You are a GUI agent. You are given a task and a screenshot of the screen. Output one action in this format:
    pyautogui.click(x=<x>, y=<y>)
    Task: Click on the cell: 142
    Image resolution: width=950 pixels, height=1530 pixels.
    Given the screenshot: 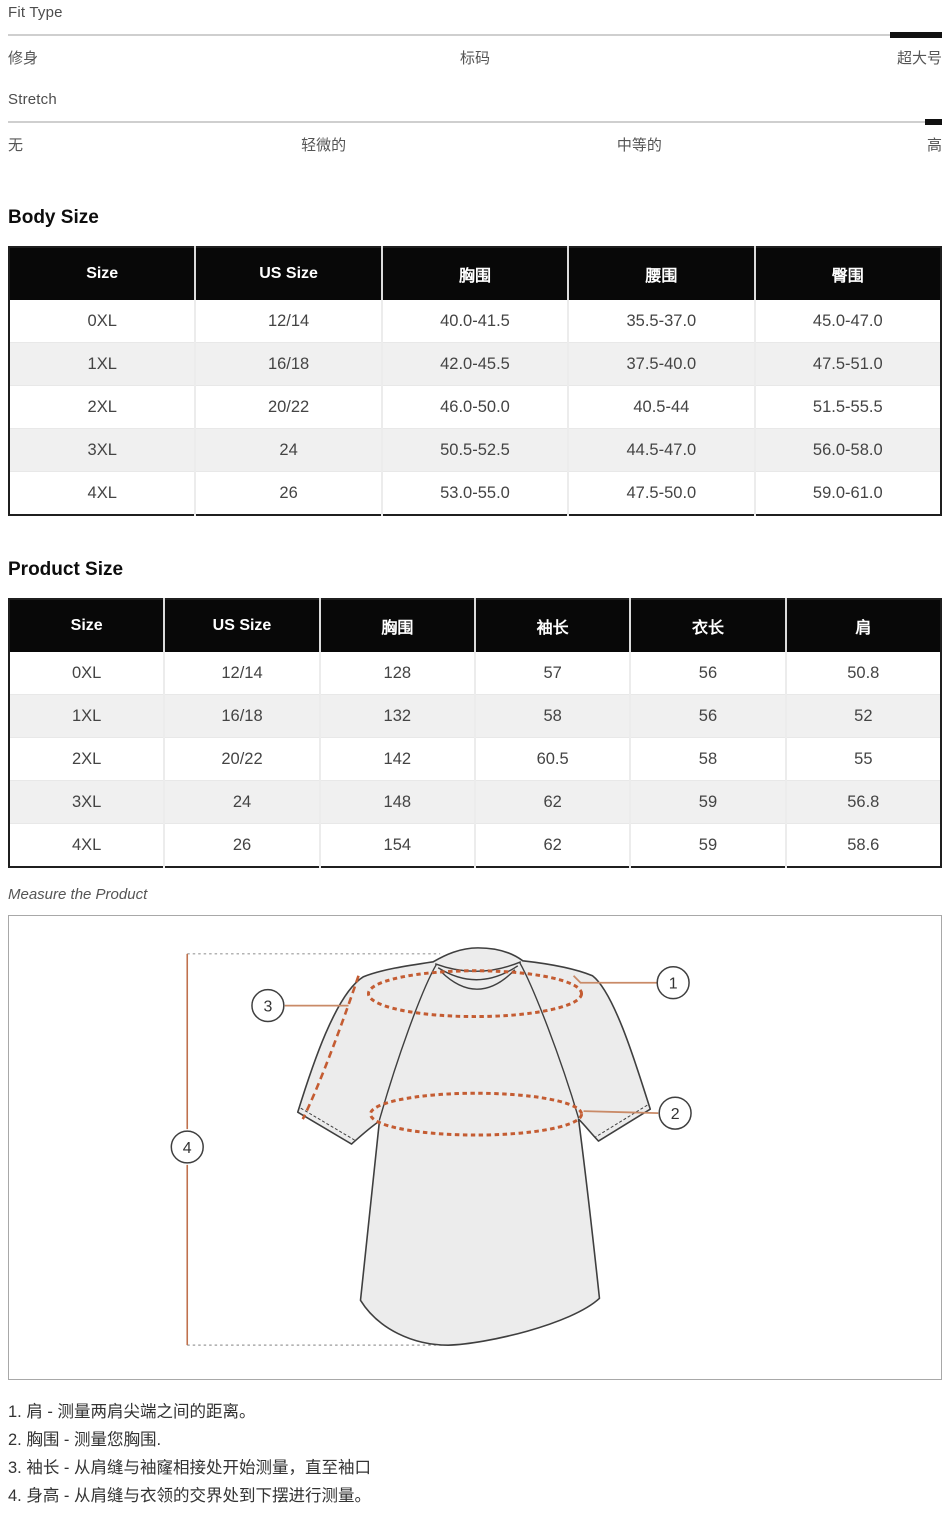 What is the action you would take?
    pyautogui.click(x=396, y=759)
    